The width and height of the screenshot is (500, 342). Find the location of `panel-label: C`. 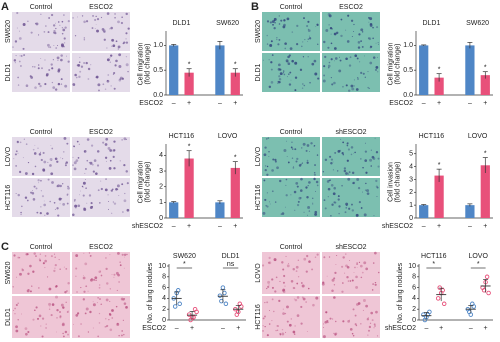

panel-label: C is located at coordinates (5, 247).